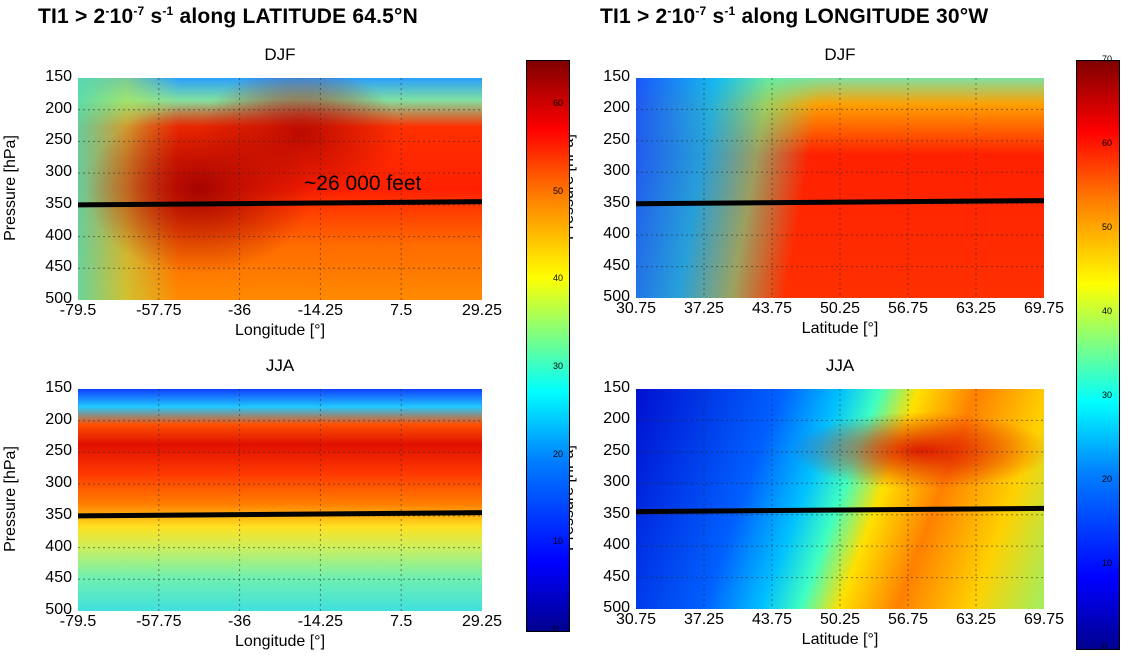 This screenshot has height=663, width=1122. Describe the element at coordinates (228, 16) in the screenshot. I see `left-figure-title: TI1 > 2-10-7 s-1 along LATITUDE 64.5°N` at that location.